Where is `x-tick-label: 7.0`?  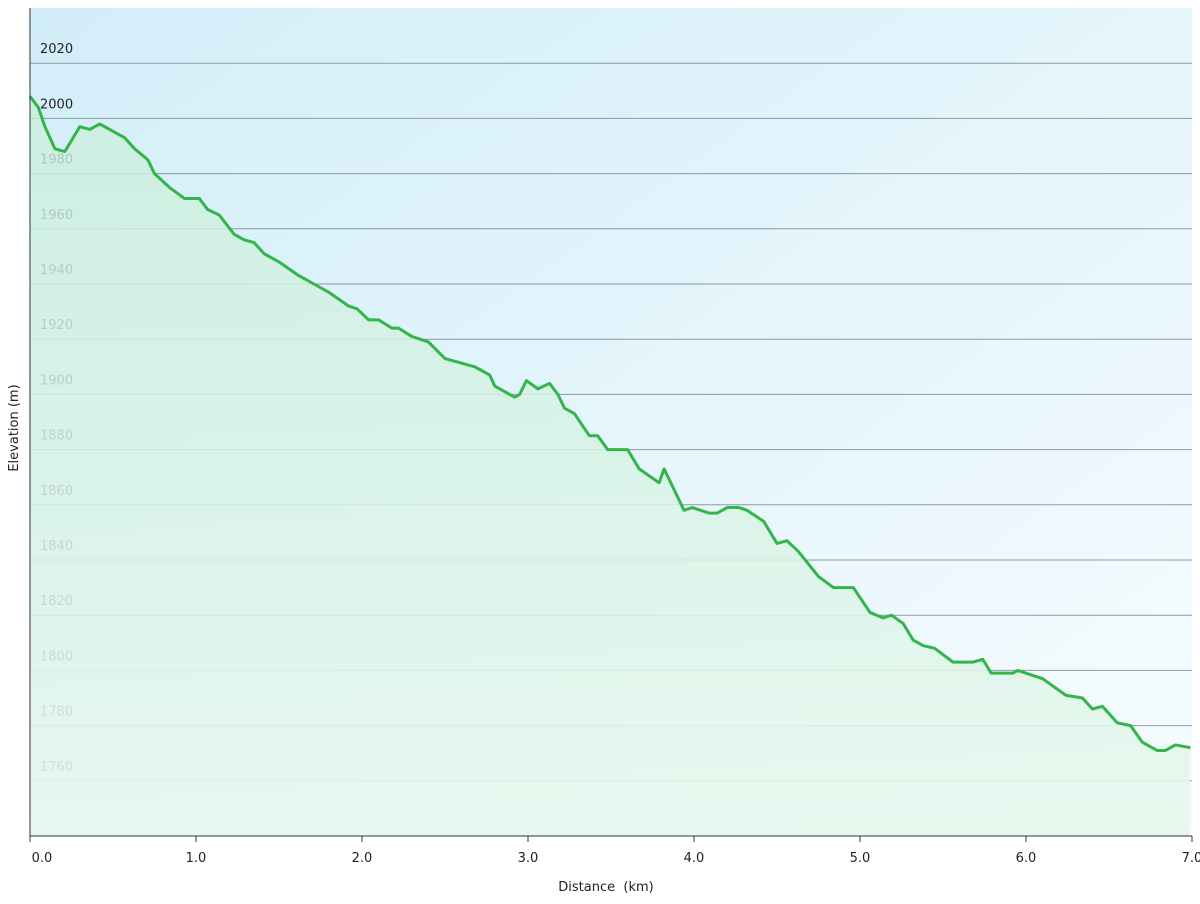 x-tick-label: 7.0 is located at coordinates (1191, 858).